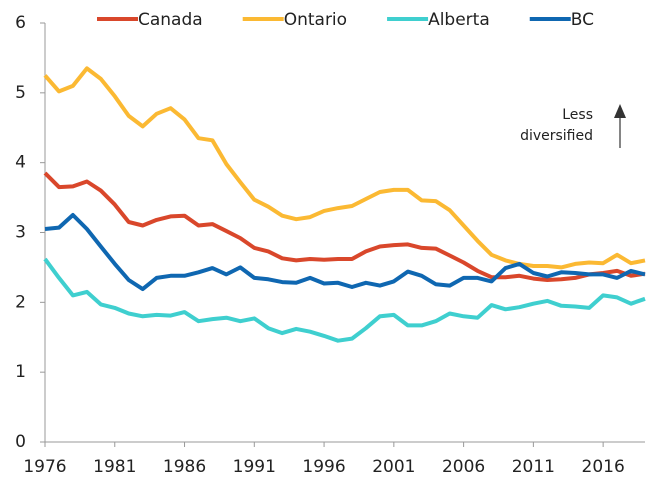 The height and width of the screenshot is (480, 650). What do you see at coordinates (315, 20) in the screenshot?
I see `legend-label: Ontario` at bounding box center [315, 20].